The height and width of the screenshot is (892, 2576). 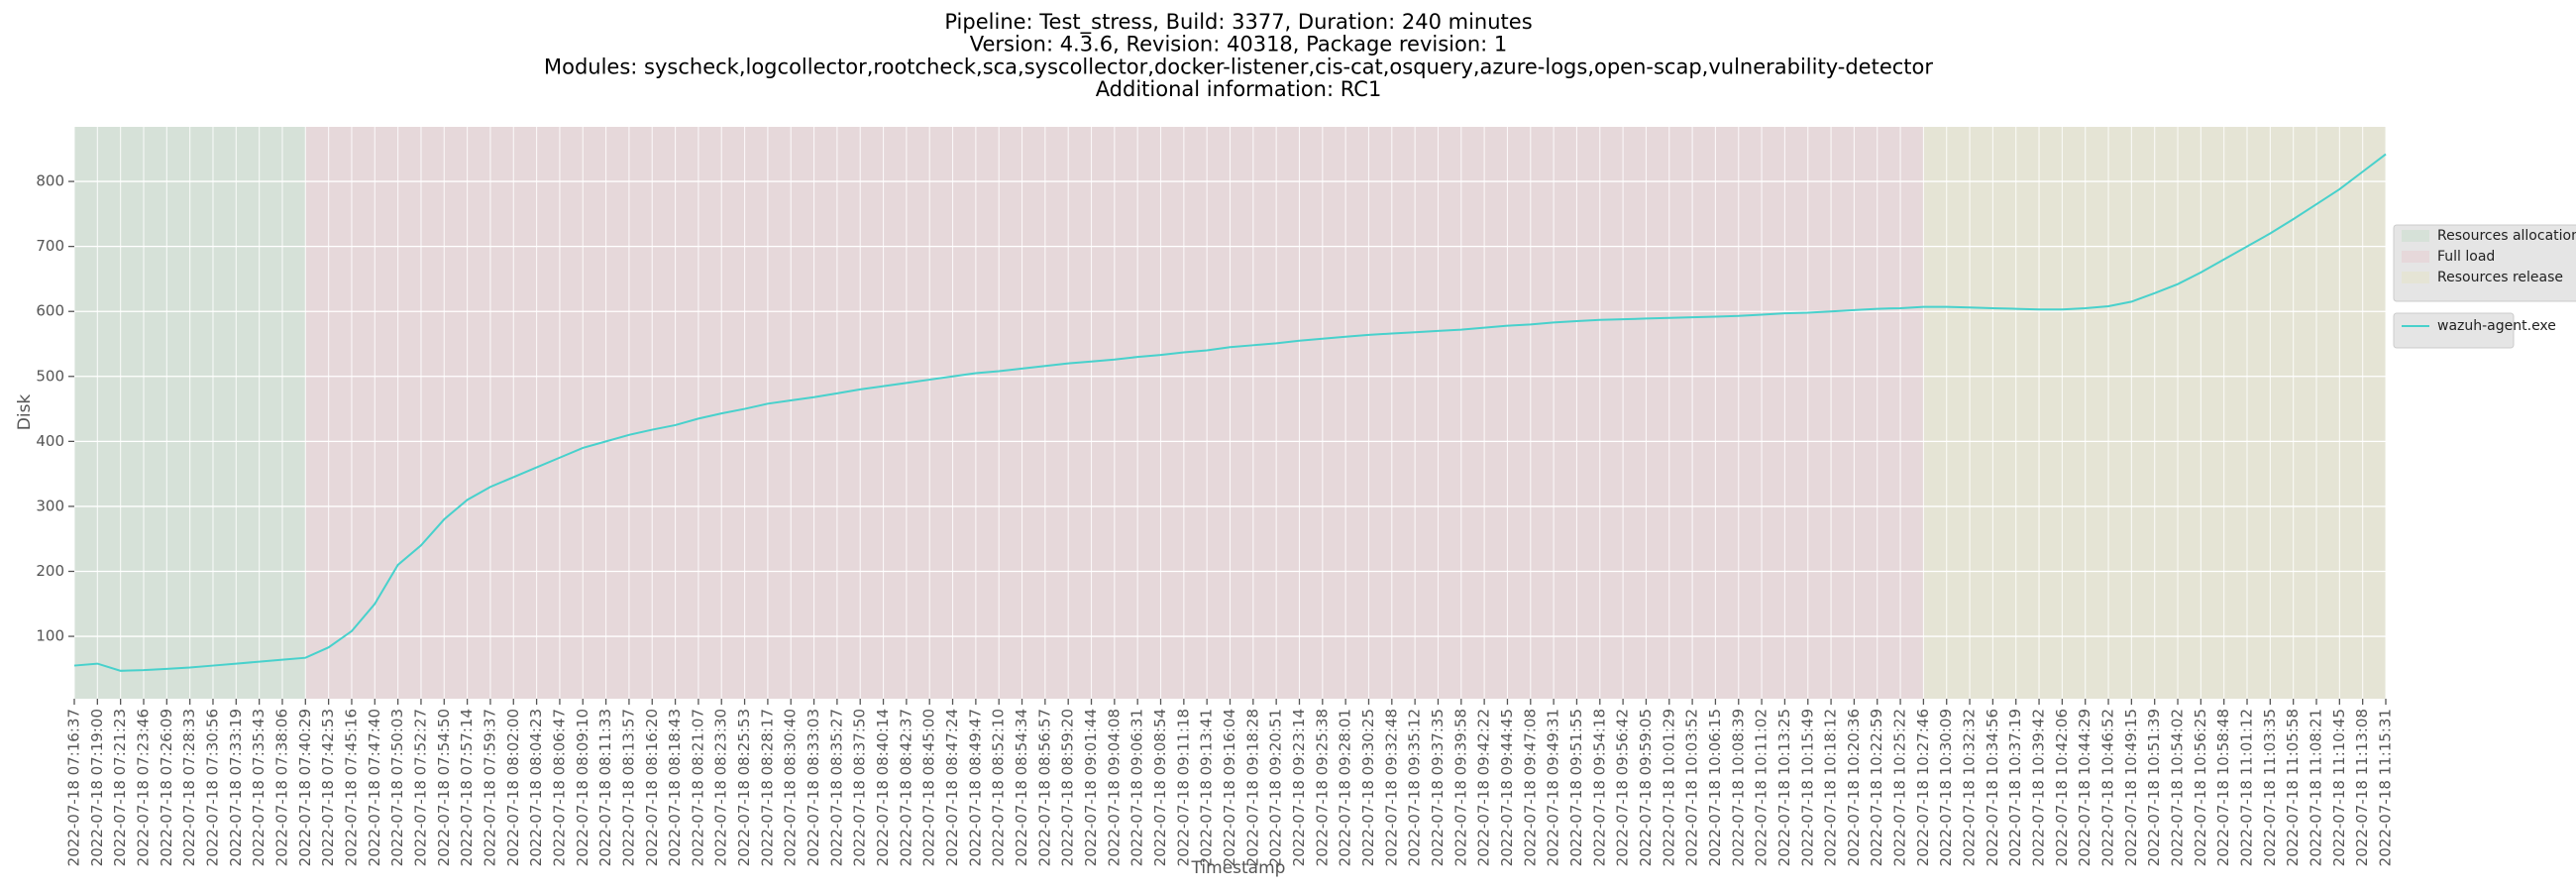 I want to click on x-tick-label: 2022-07-18 10:37:19, so click(x=2015, y=787).